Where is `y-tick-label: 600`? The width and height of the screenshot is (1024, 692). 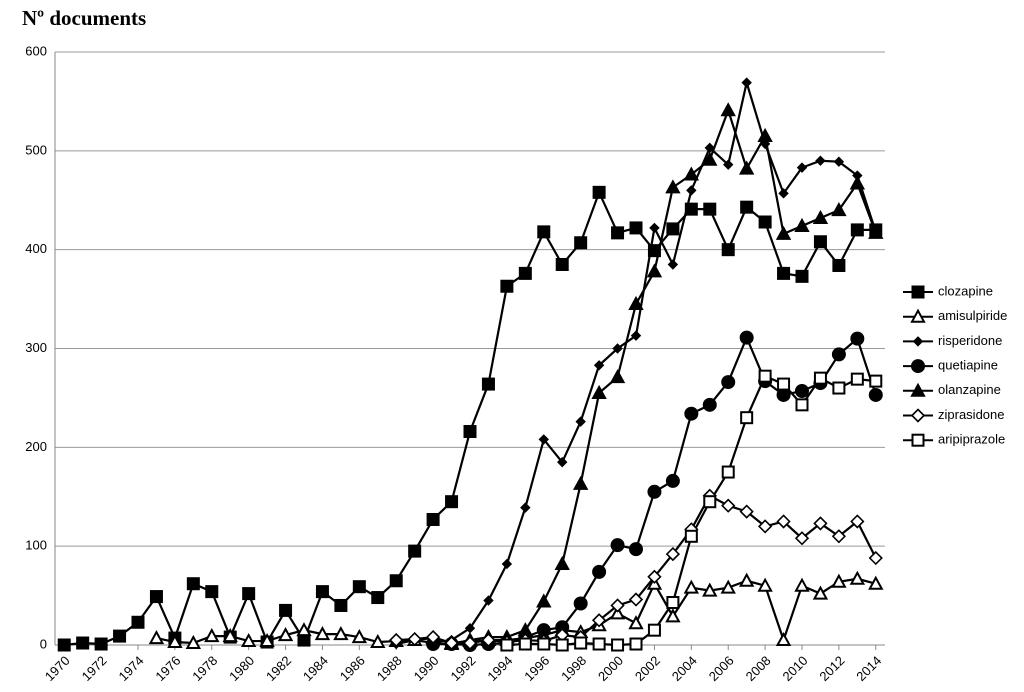
y-tick-label: 600 is located at coordinates (36, 50).